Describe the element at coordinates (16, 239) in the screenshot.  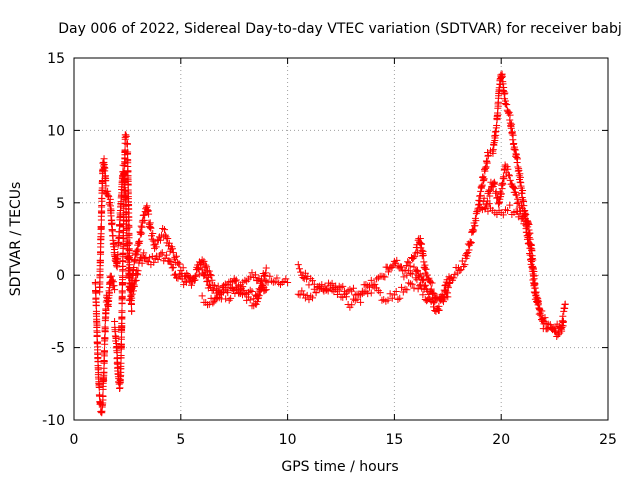
I see `y-axis-label: SDTVAR / TECUs` at that location.